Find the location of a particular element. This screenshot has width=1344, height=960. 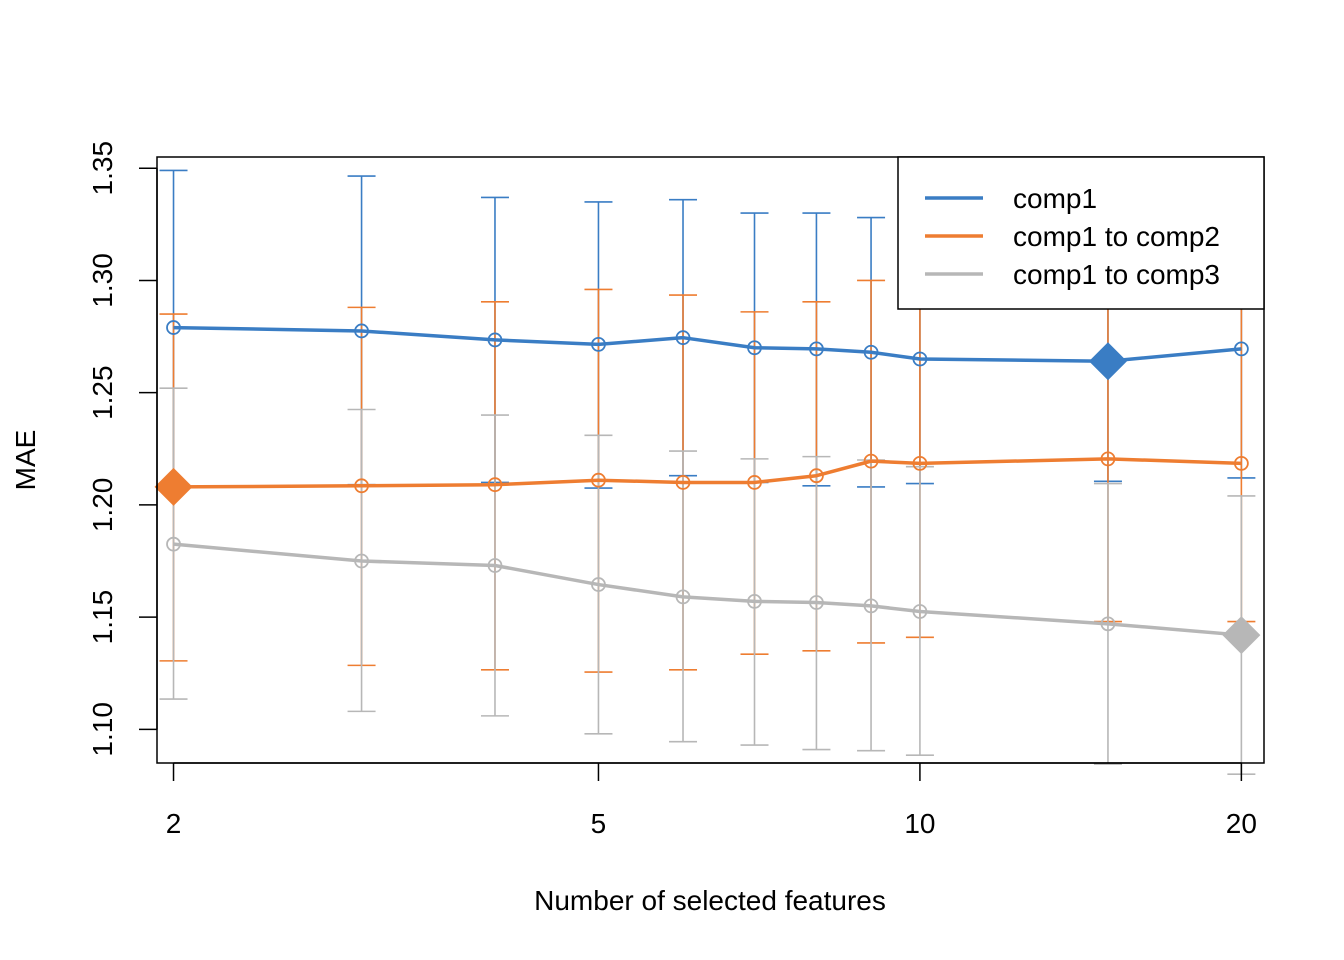

legend-label: comp1 to comp3 is located at coordinates (1116, 274).